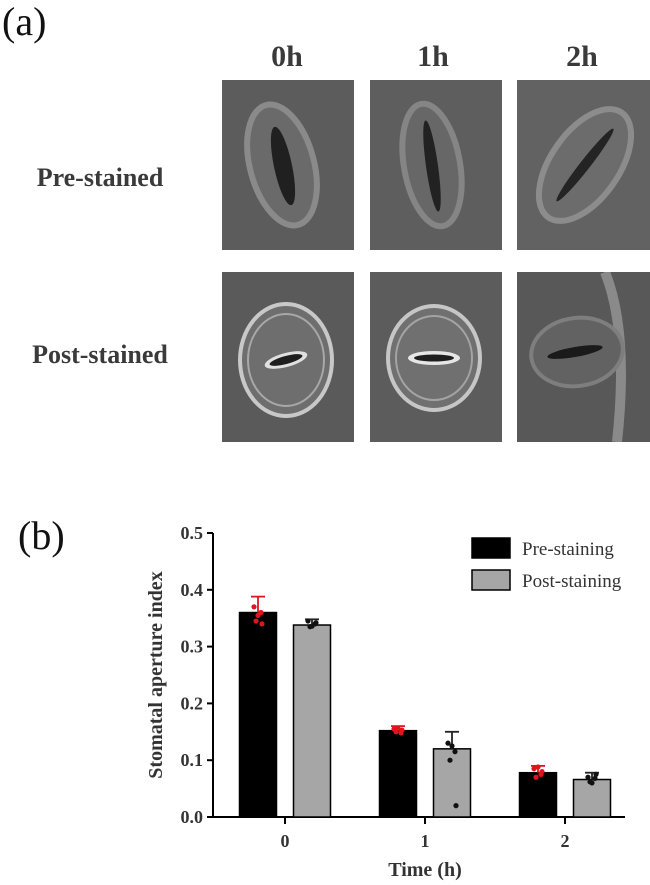  What do you see at coordinates (583, 165) in the screenshot?
I see `micrograph-pre-2h` at bounding box center [583, 165].